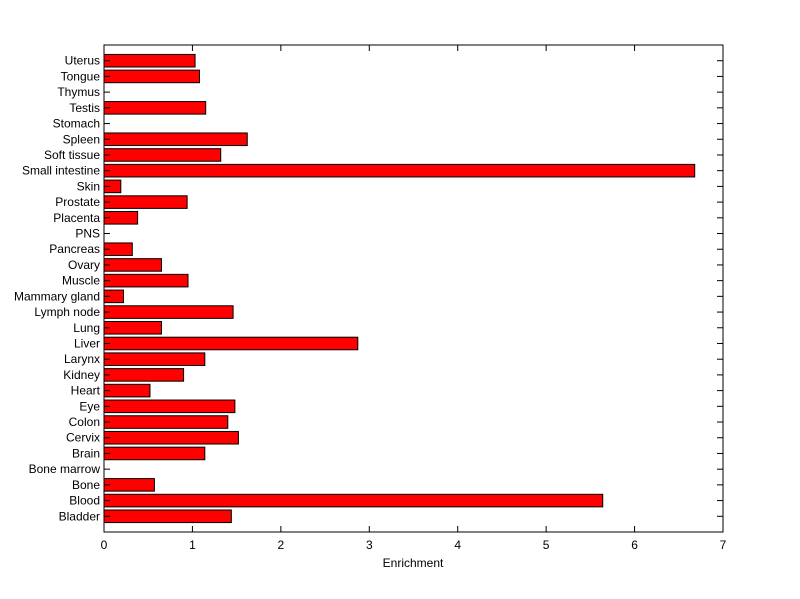 The width and height of the screenshot is (800, 599). Describe the element at coordinates (231, 343) in the screenshot. I see `bar-liver` at that location.